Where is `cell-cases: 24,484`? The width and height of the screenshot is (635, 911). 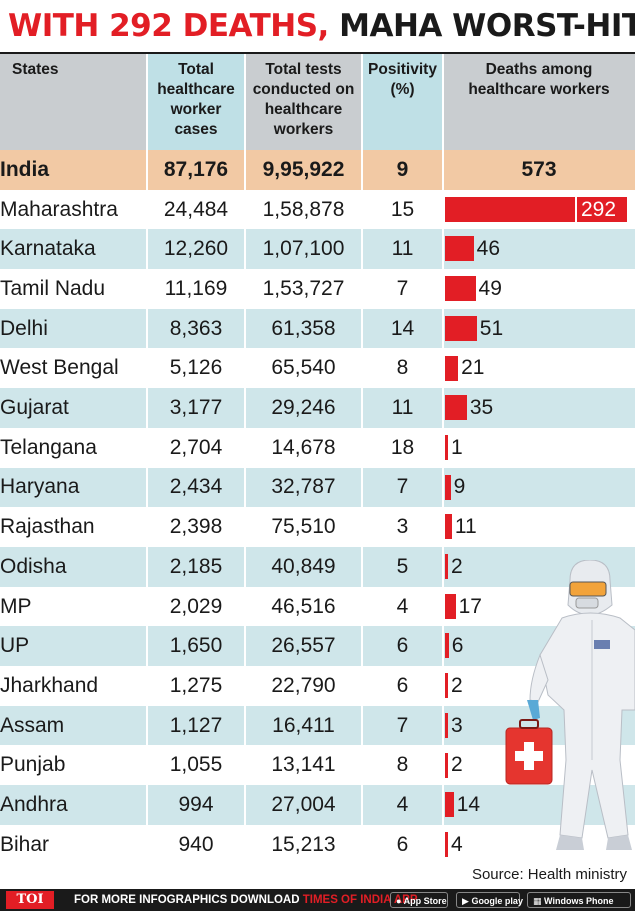 cell-cases: 24,484 is located at coordinates (196, 209).